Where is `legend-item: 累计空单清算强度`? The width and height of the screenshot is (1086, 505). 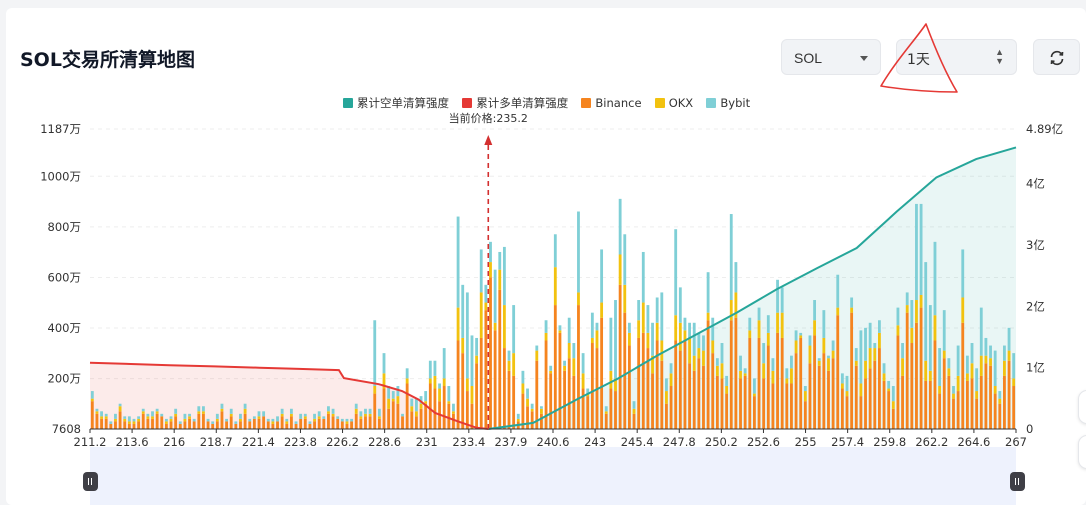 legend-item: 累计空单清算强度 is located at coordinates (396, 103).